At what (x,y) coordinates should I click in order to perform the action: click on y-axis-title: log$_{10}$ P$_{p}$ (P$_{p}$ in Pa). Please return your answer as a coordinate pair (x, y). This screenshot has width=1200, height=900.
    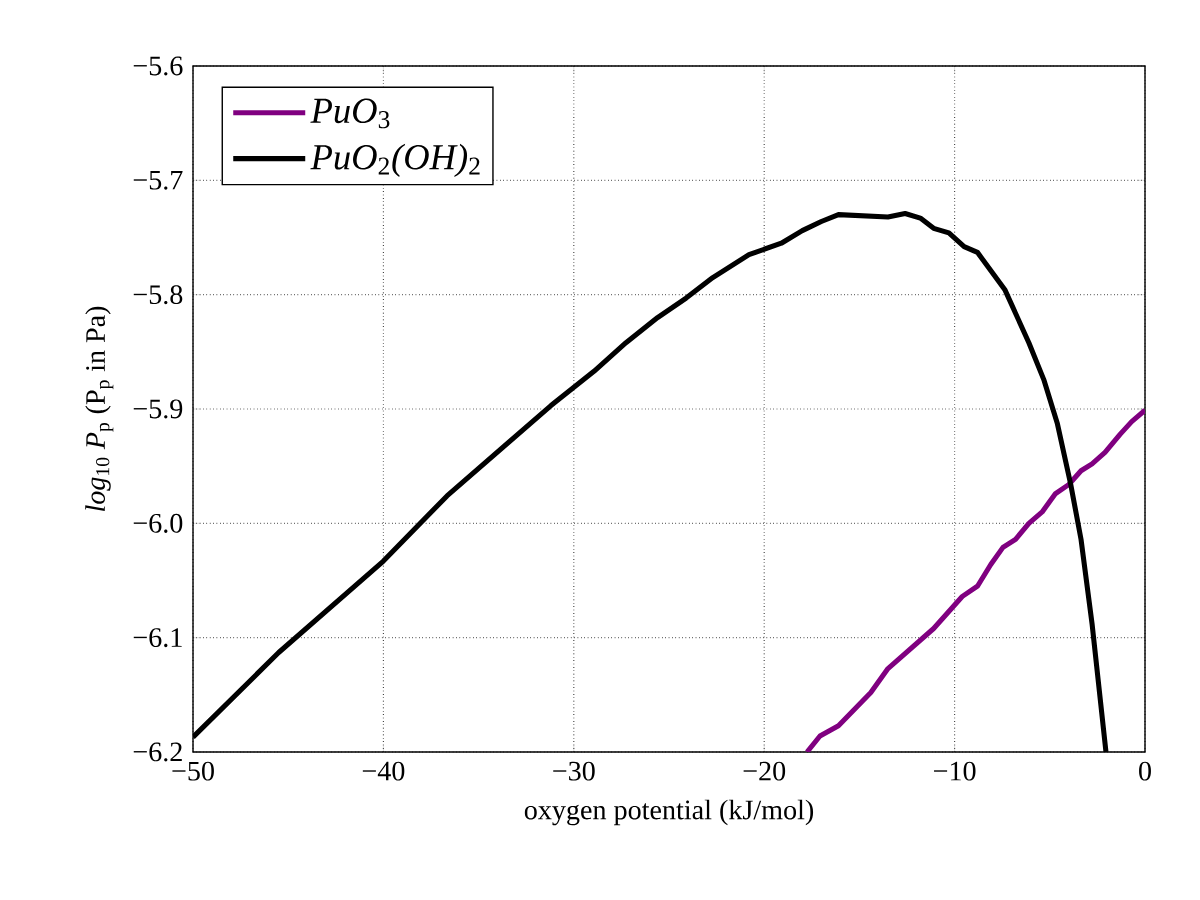
    Looking at the image, I should click on (99, 409).